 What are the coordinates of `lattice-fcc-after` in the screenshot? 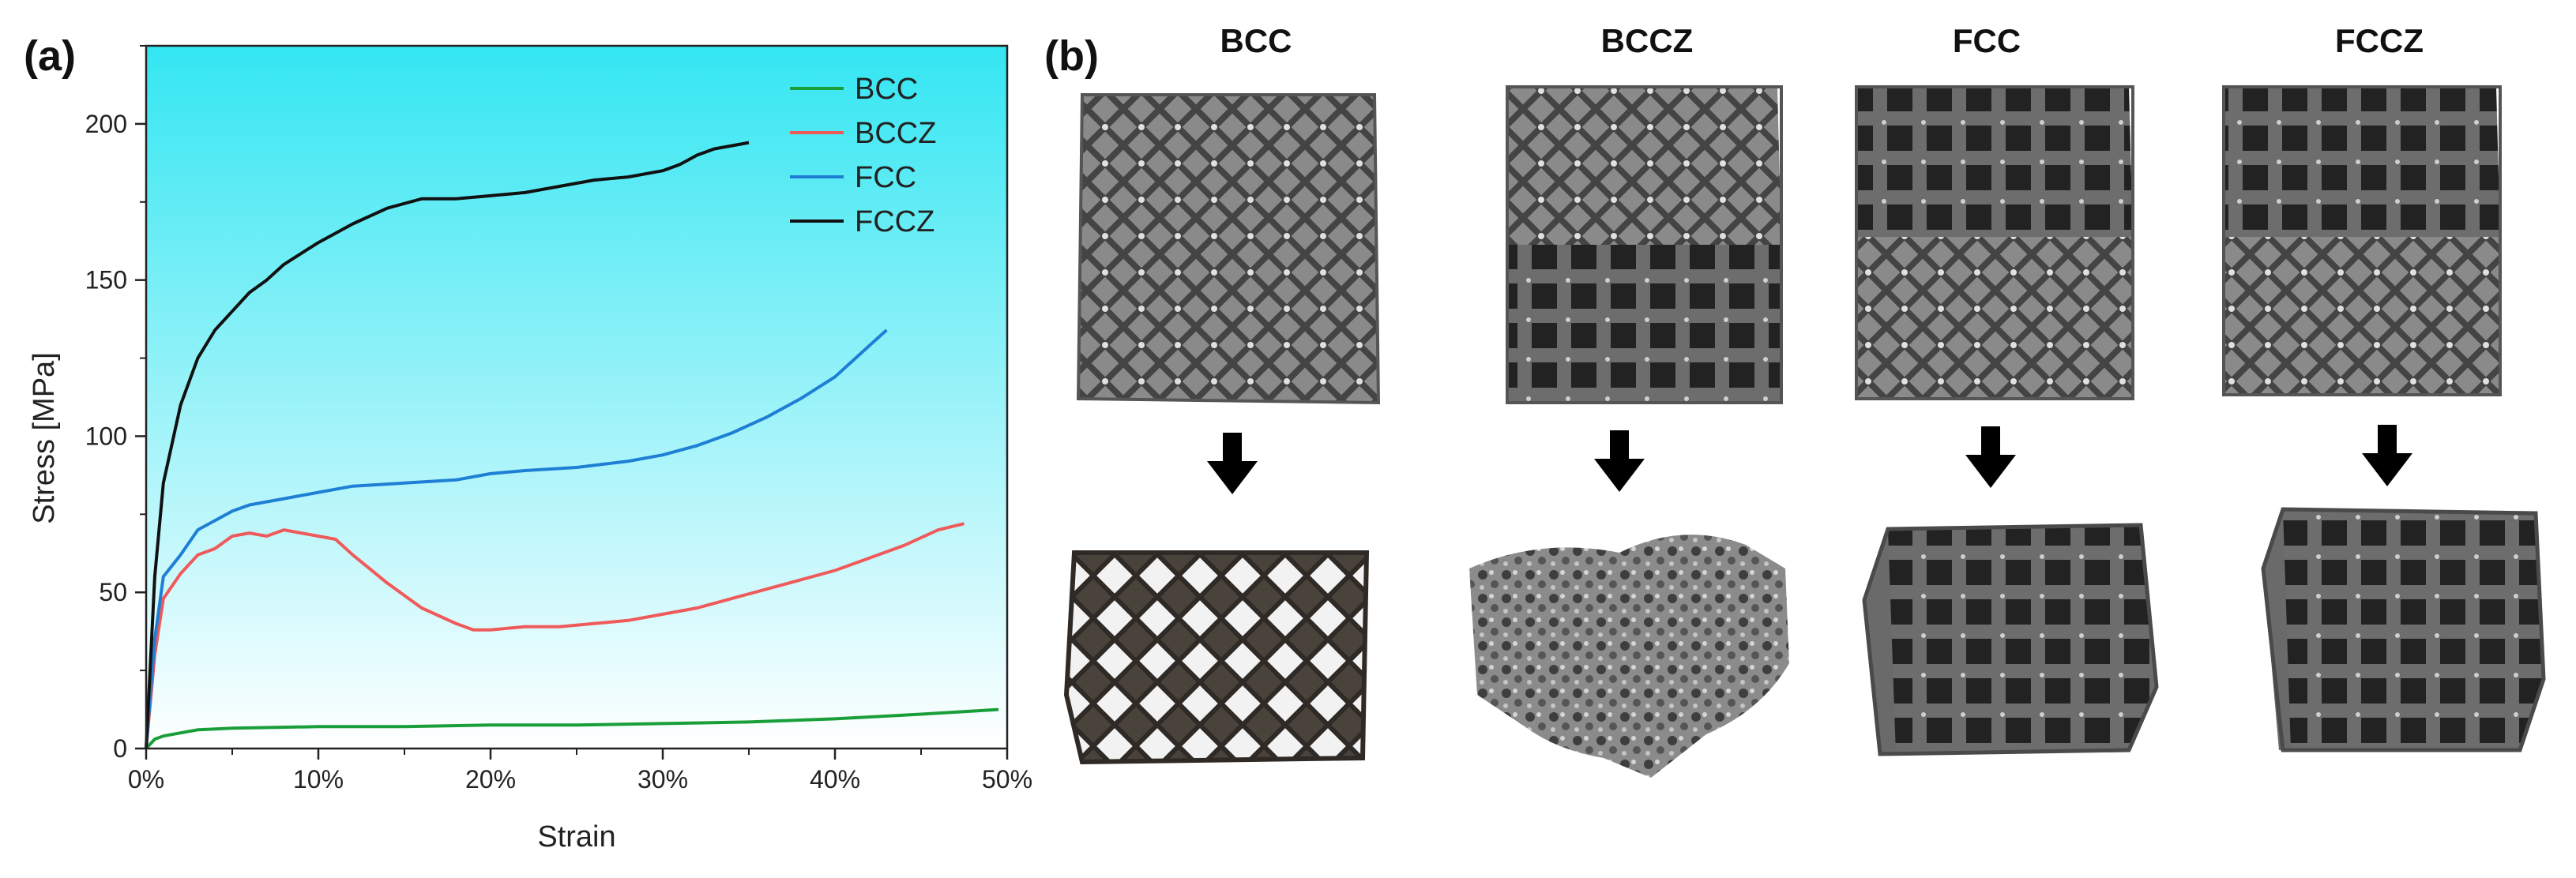 It's located at (2010, 639).